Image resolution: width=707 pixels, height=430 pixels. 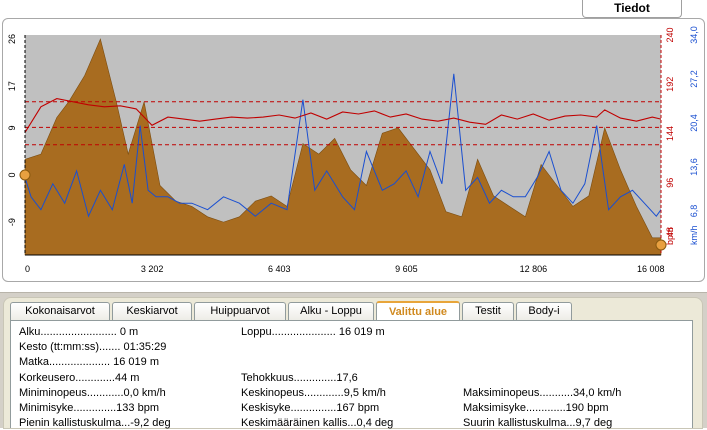 What do you see at coordinates (25, 175) in the screenshot?
I see `selection-start-handle` at bounding box center [25, 175].